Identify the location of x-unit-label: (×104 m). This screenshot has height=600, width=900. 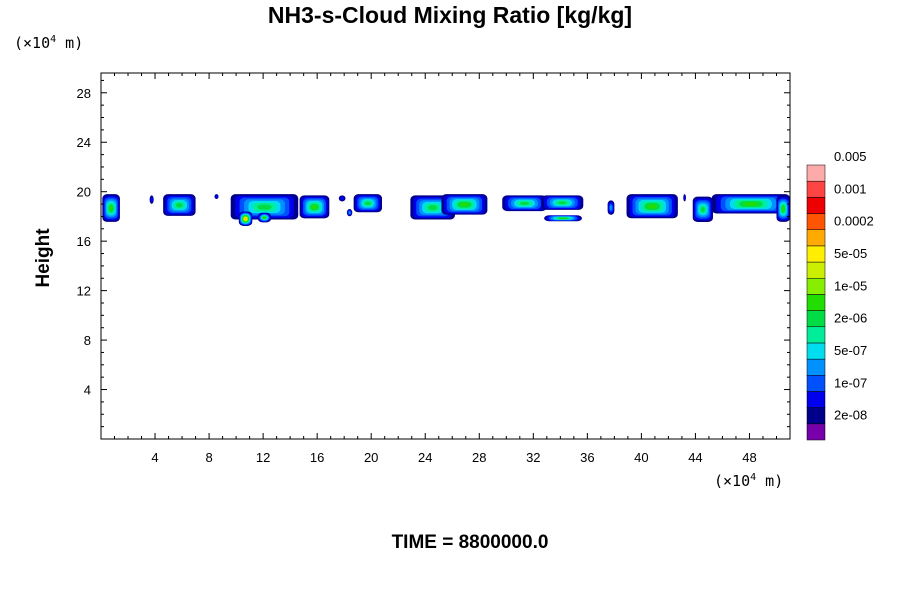
(748, 481).